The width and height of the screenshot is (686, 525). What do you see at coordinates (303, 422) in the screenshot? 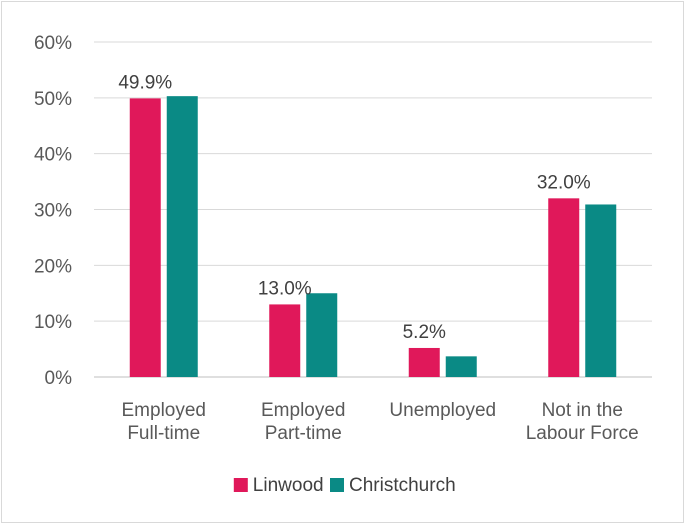
I see `x-category-label: Employed Part-time` at bounding box center [303, 422].